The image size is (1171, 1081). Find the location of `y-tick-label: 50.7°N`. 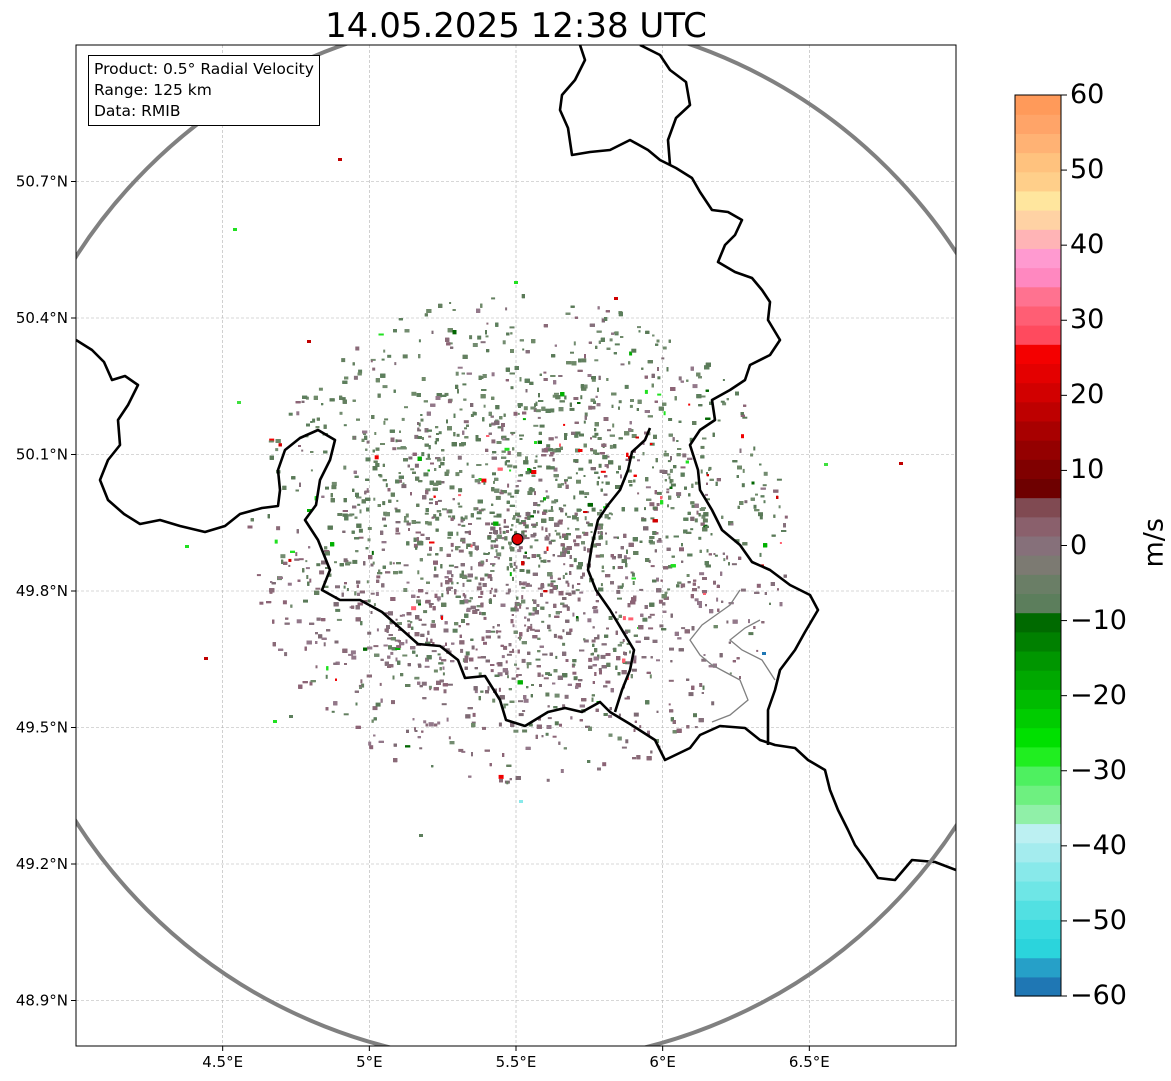

y-tick-label: 50.7°N is located at coordinates (42, 182).